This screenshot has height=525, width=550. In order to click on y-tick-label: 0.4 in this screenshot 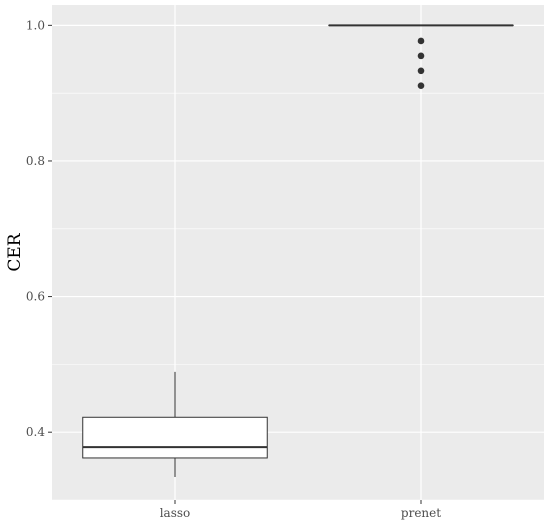, I will do `click(35, 432)`.